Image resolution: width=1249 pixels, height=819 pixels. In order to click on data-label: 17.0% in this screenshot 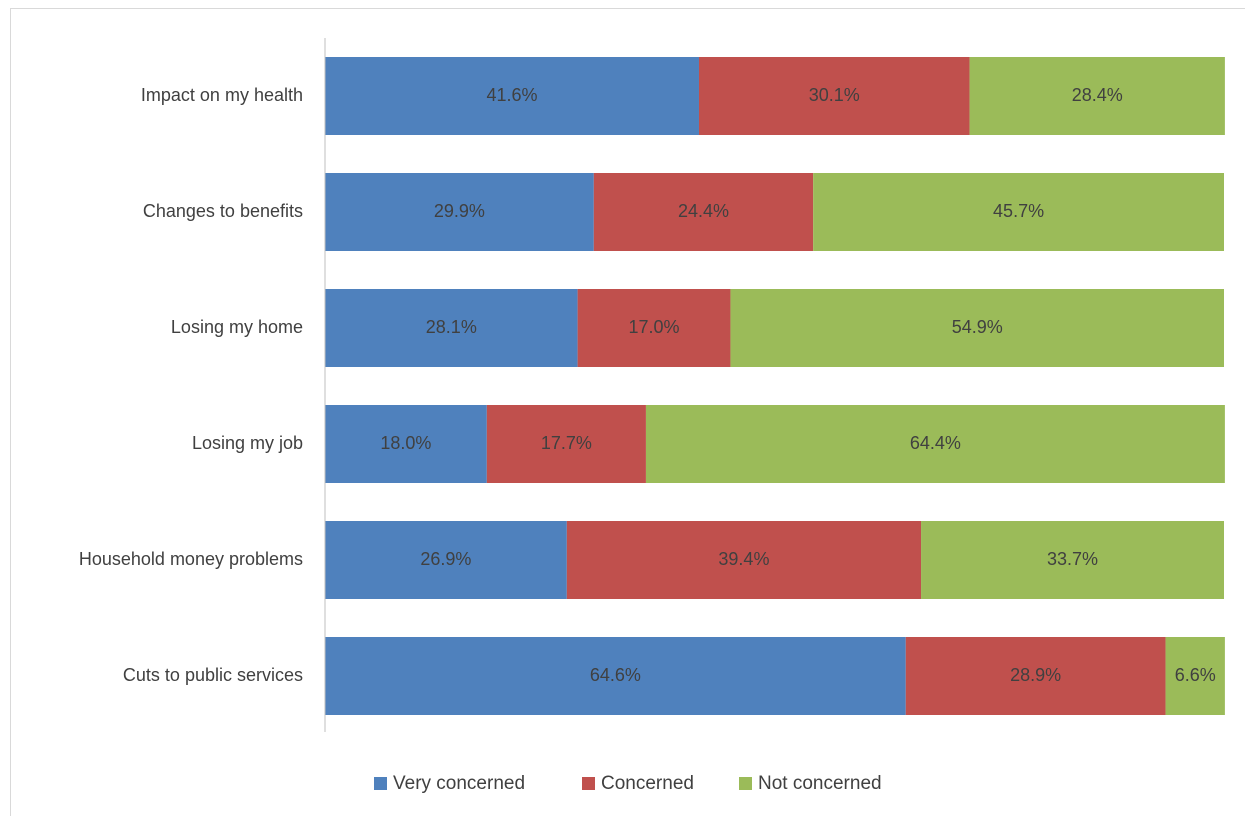, I will do `click(654, 327)`.